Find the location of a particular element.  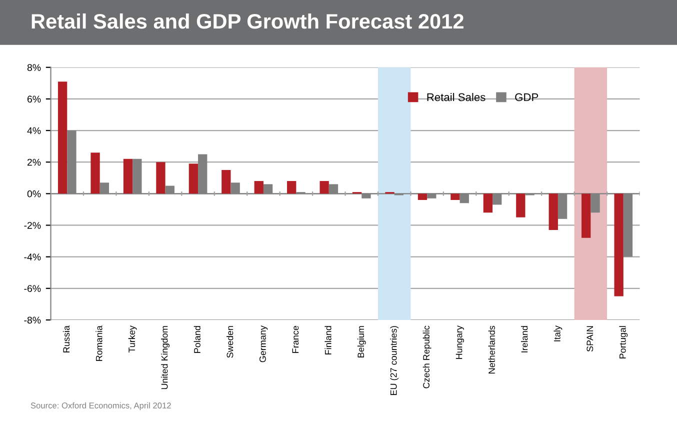

legend-label: GDP is located at coordinates (526, 97).